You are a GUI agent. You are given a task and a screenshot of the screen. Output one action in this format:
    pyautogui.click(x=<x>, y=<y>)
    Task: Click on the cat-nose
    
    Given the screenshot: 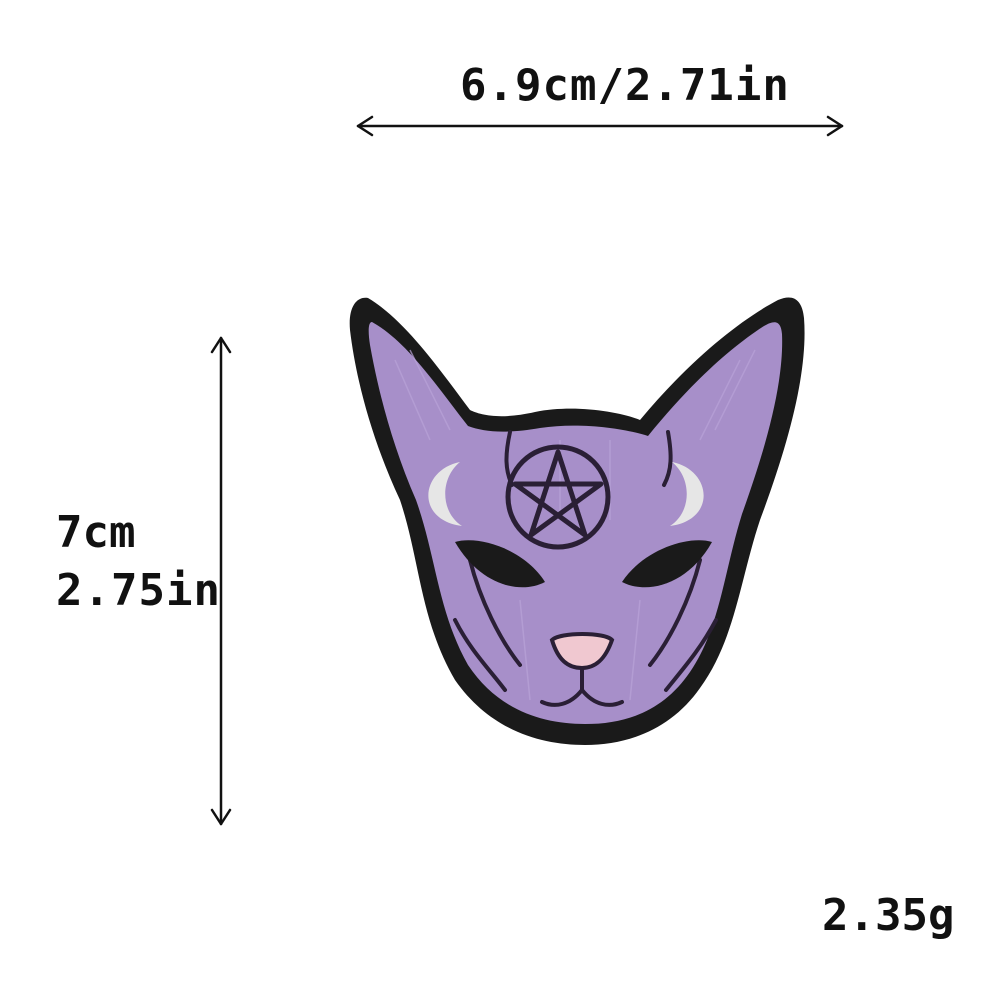 What is the action you would take?
    pyautogui.click(x=582, y=651)
    